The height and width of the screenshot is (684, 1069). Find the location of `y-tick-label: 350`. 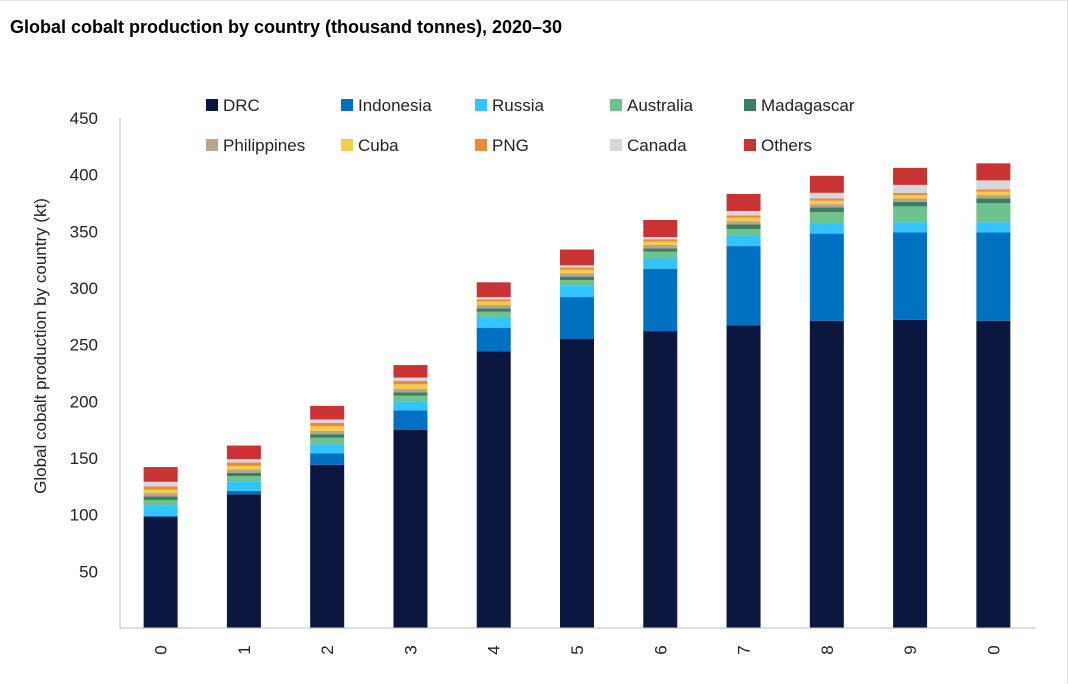

y-tick-label: 350 is located at coordinates (84, 231).